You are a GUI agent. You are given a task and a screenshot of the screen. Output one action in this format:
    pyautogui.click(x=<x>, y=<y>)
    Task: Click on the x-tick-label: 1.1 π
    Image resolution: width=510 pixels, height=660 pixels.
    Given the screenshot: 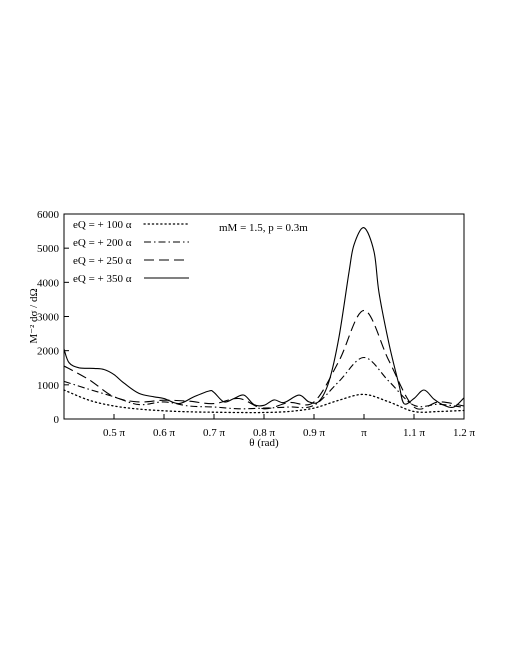 What is the action you would take?
    pyautogui.click(x=414, y=433)
    